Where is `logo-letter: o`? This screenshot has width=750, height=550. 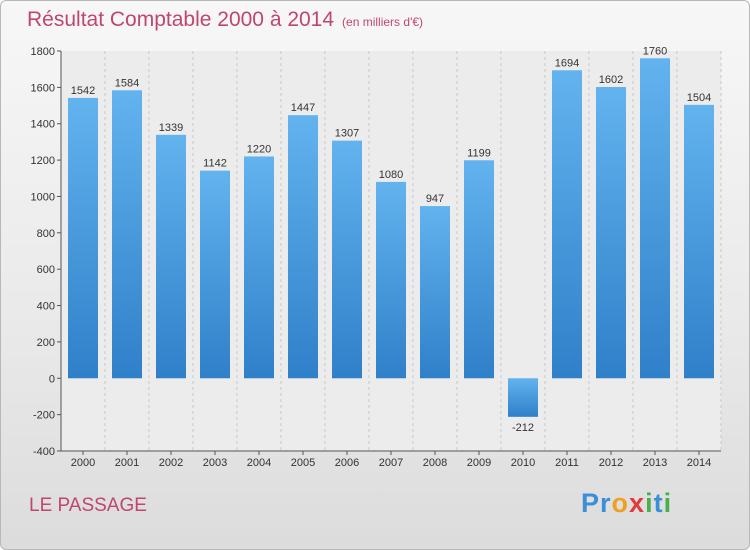 logo-letter: o is located at coordinates (620, 503).